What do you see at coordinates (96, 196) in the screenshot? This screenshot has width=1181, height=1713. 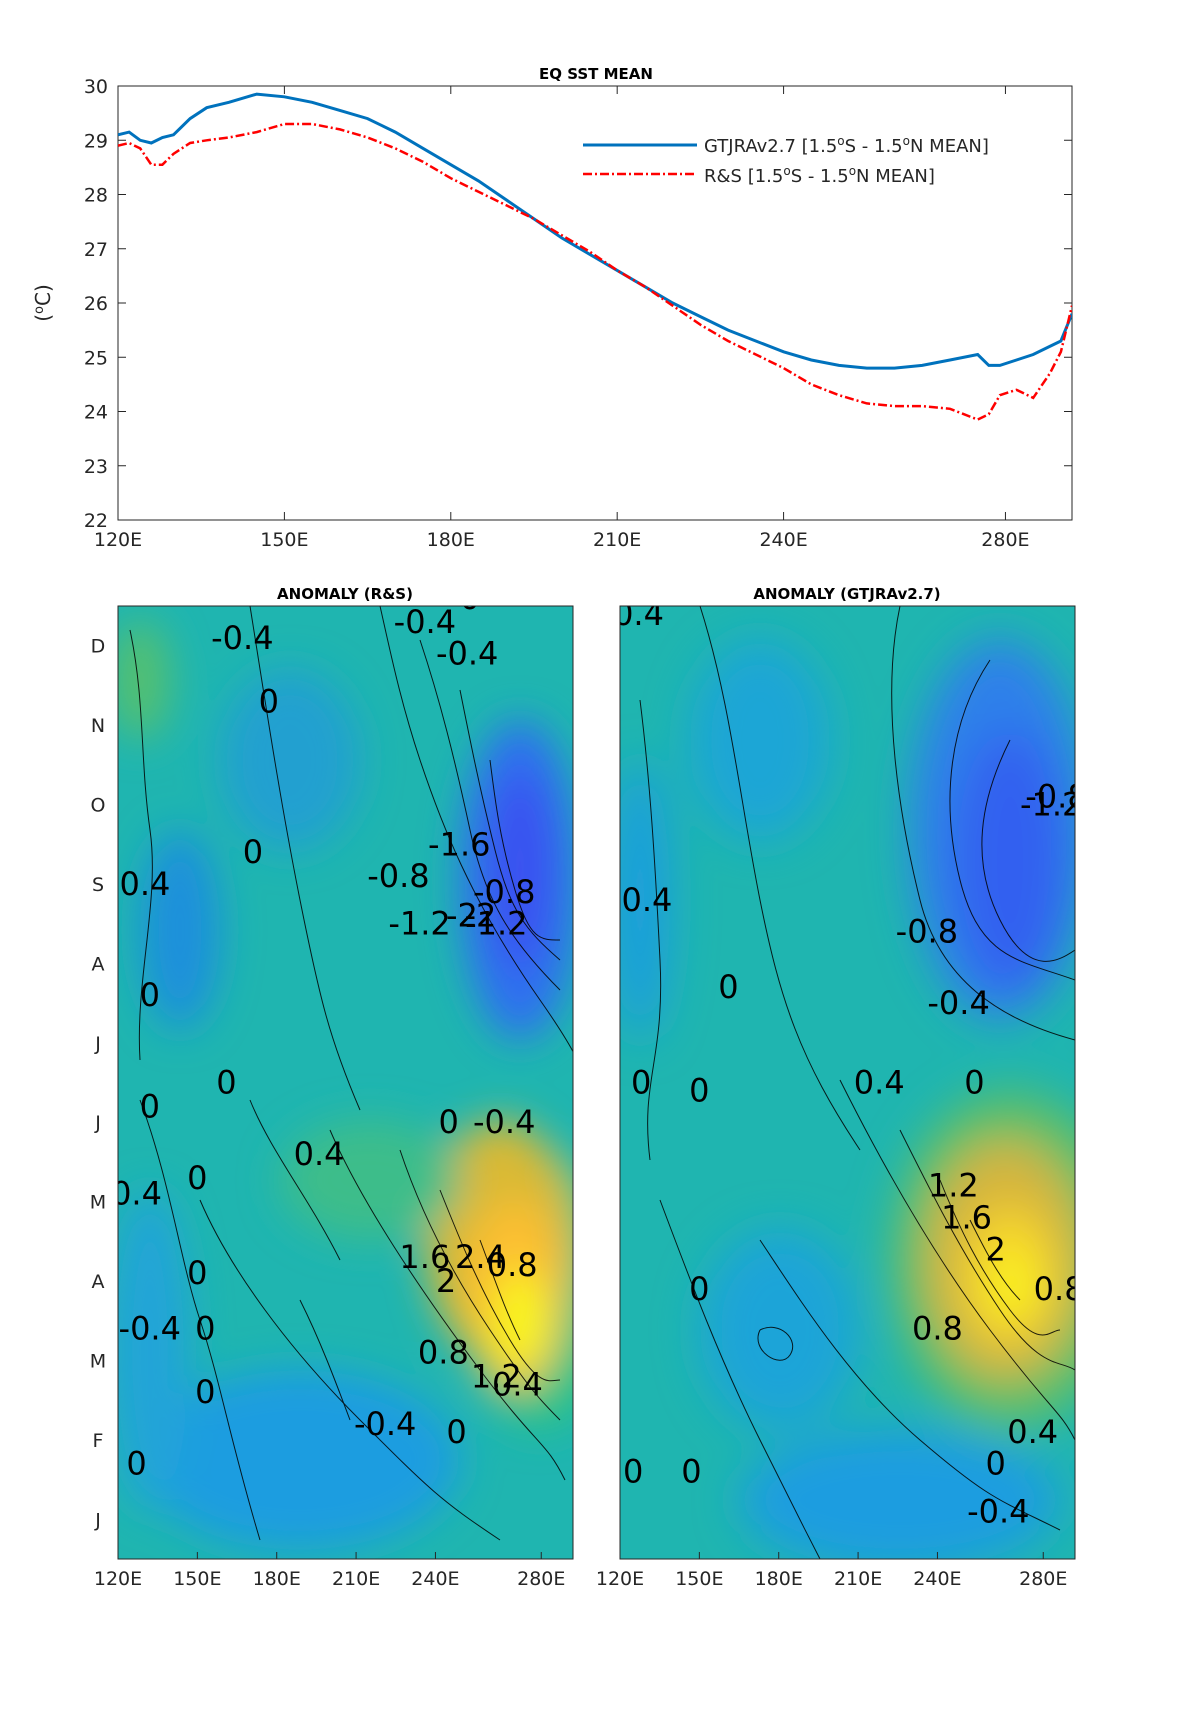 I see `y-tick-label: 28` at bounding box center [96, 196].